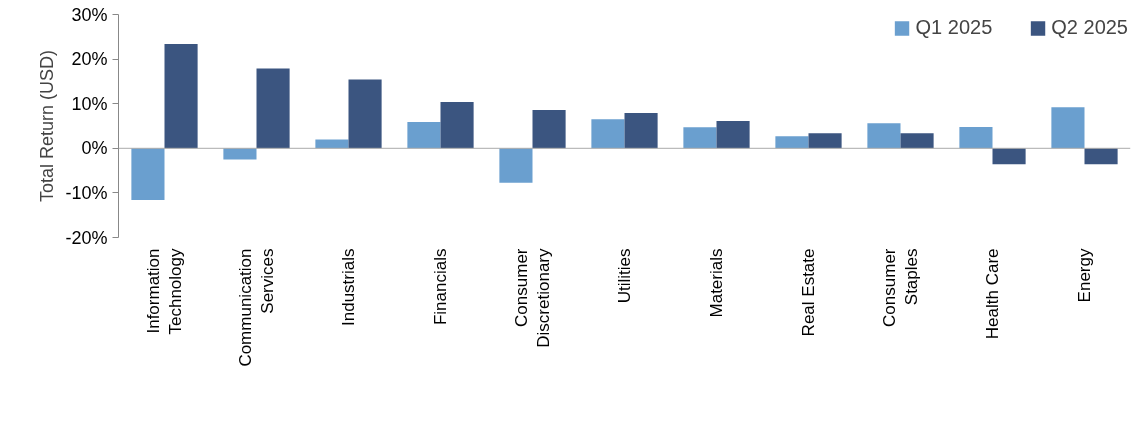  I want to click on x-tick-label: Energy, so click(1084, 275).